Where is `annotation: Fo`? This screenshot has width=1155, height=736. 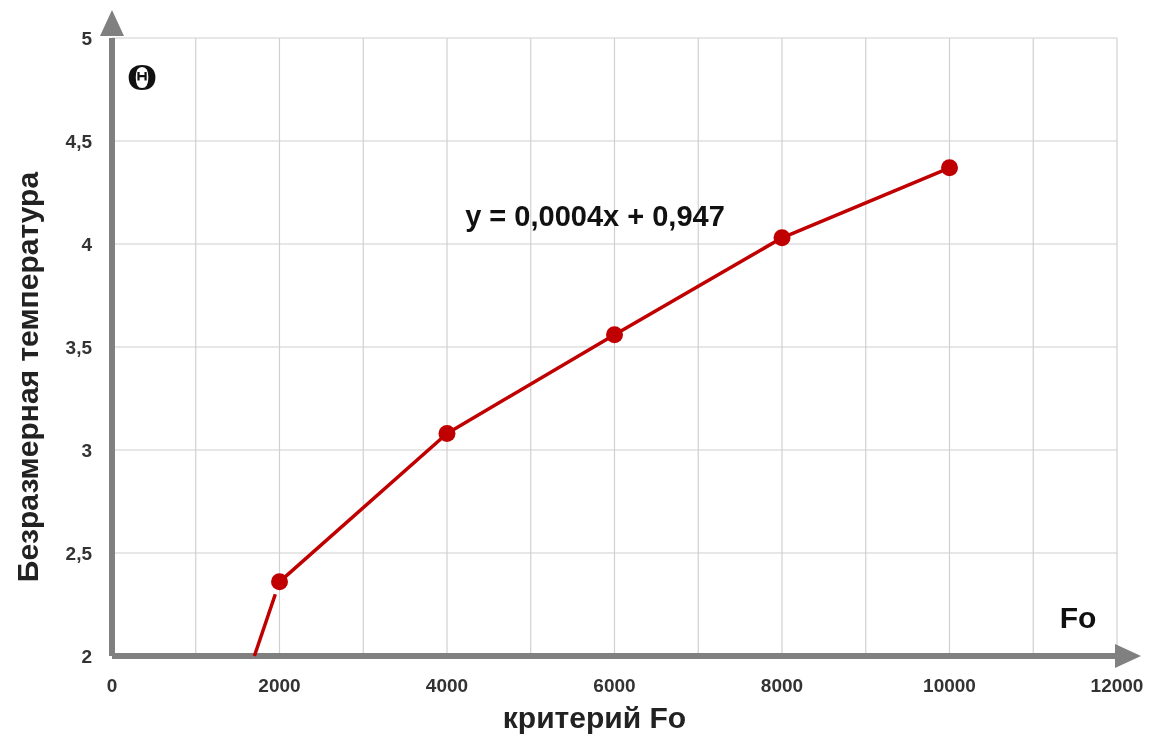
annotation: Fo is located at coordinates (1078, 617).